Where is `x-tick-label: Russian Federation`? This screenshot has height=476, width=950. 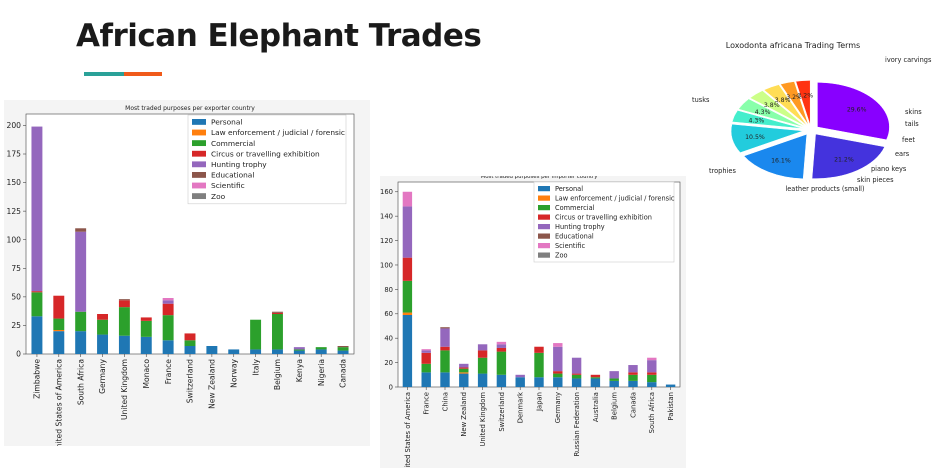
x-tick-label: Russian Federation is located at coordinates (577, 424).